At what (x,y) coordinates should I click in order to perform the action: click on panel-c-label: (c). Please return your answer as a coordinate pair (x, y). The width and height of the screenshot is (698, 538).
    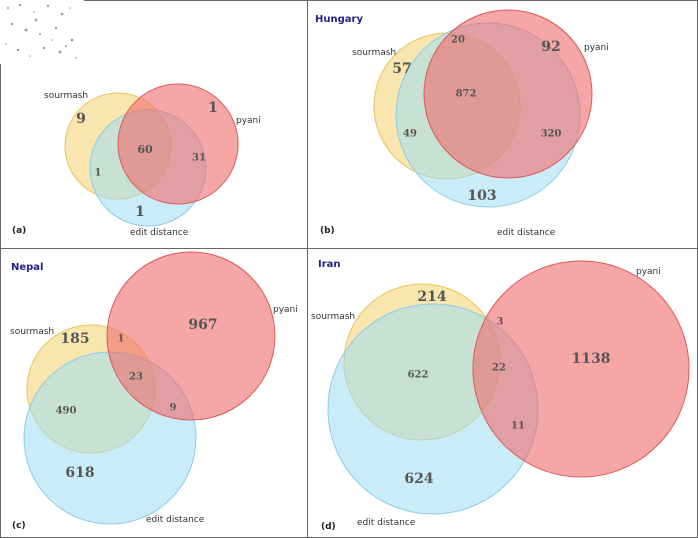
    Looking at the image, I should click on (19, 526).